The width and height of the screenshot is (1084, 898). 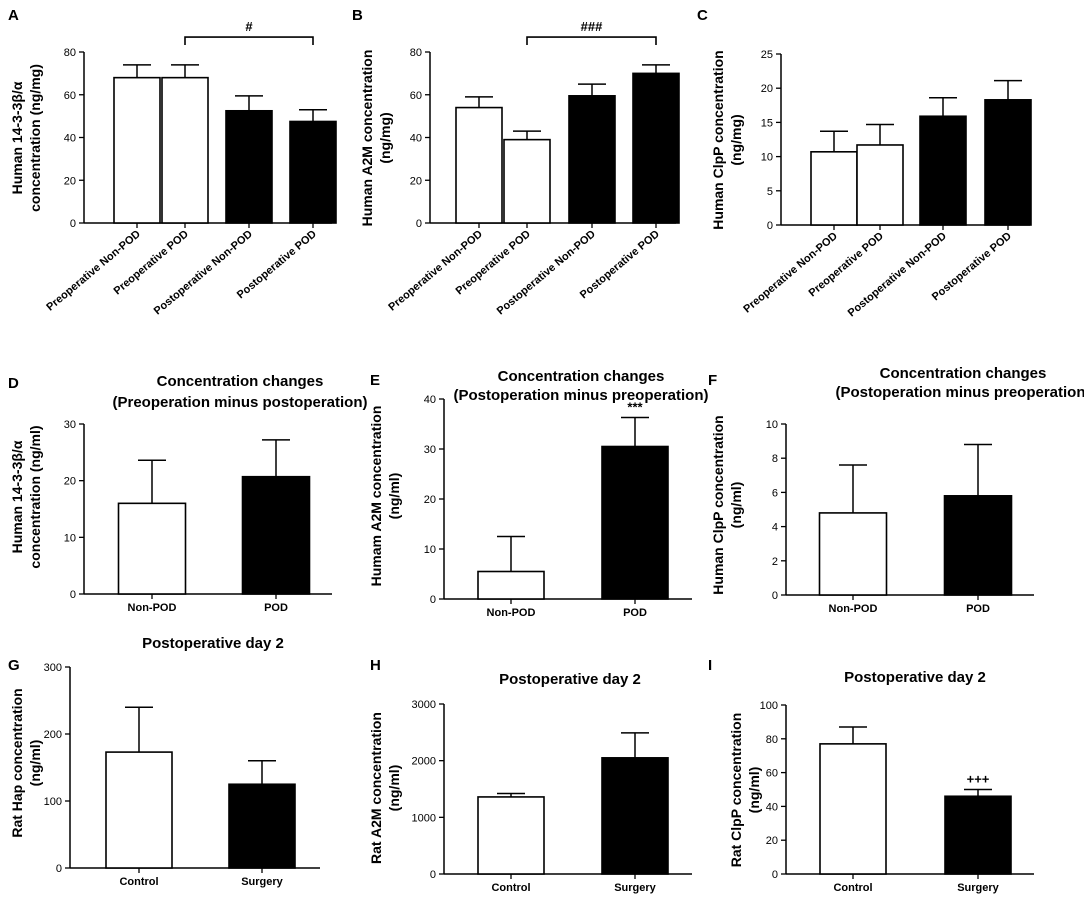 I want to click on panel-label: D, so click(x=13, y=383).